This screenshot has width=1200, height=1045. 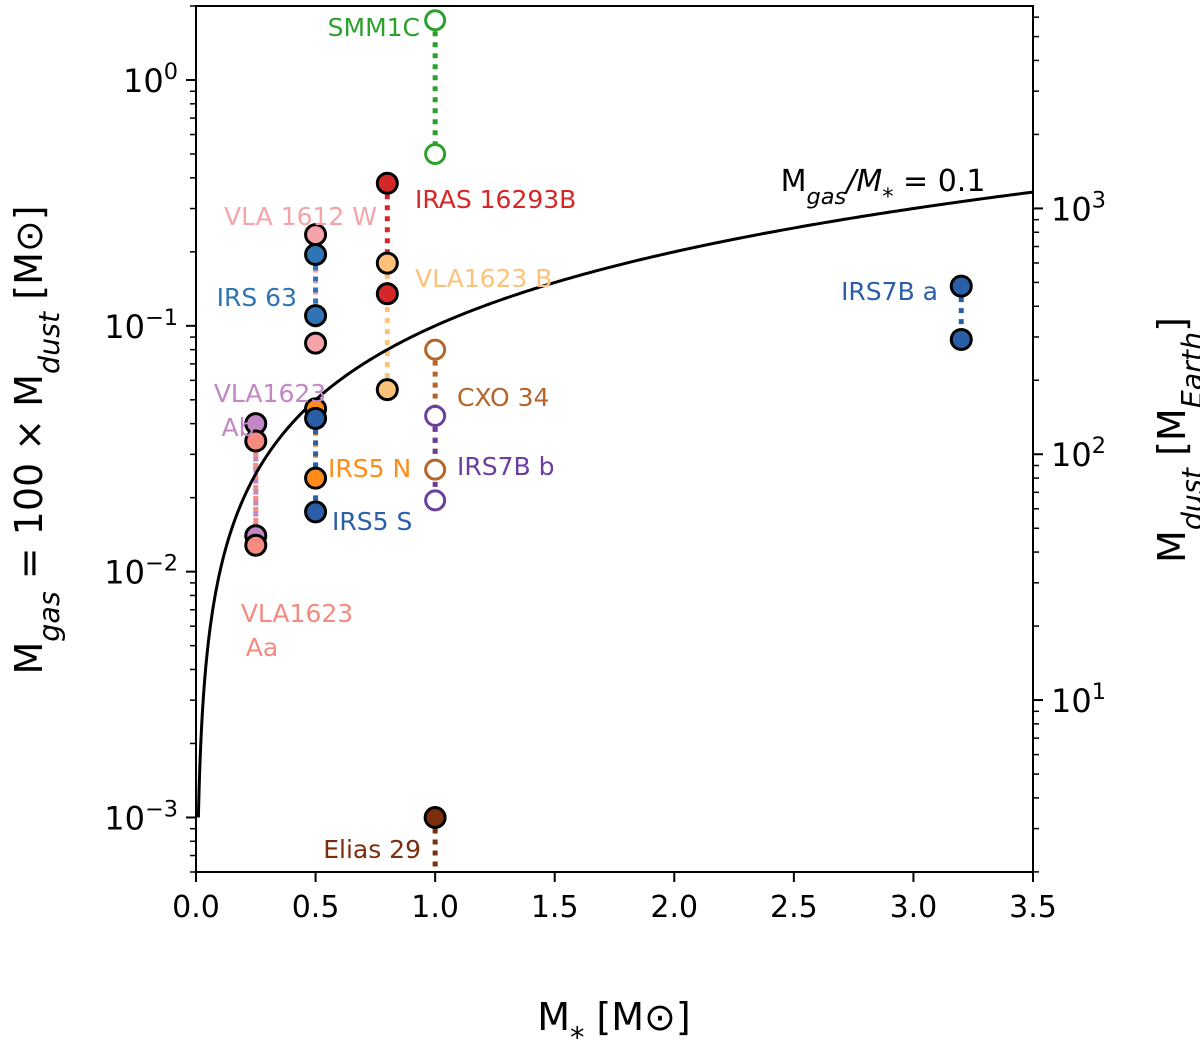 I want to click on ratio-curve-label: Mgas/M* = 0.1, so click(x=883, y=187).